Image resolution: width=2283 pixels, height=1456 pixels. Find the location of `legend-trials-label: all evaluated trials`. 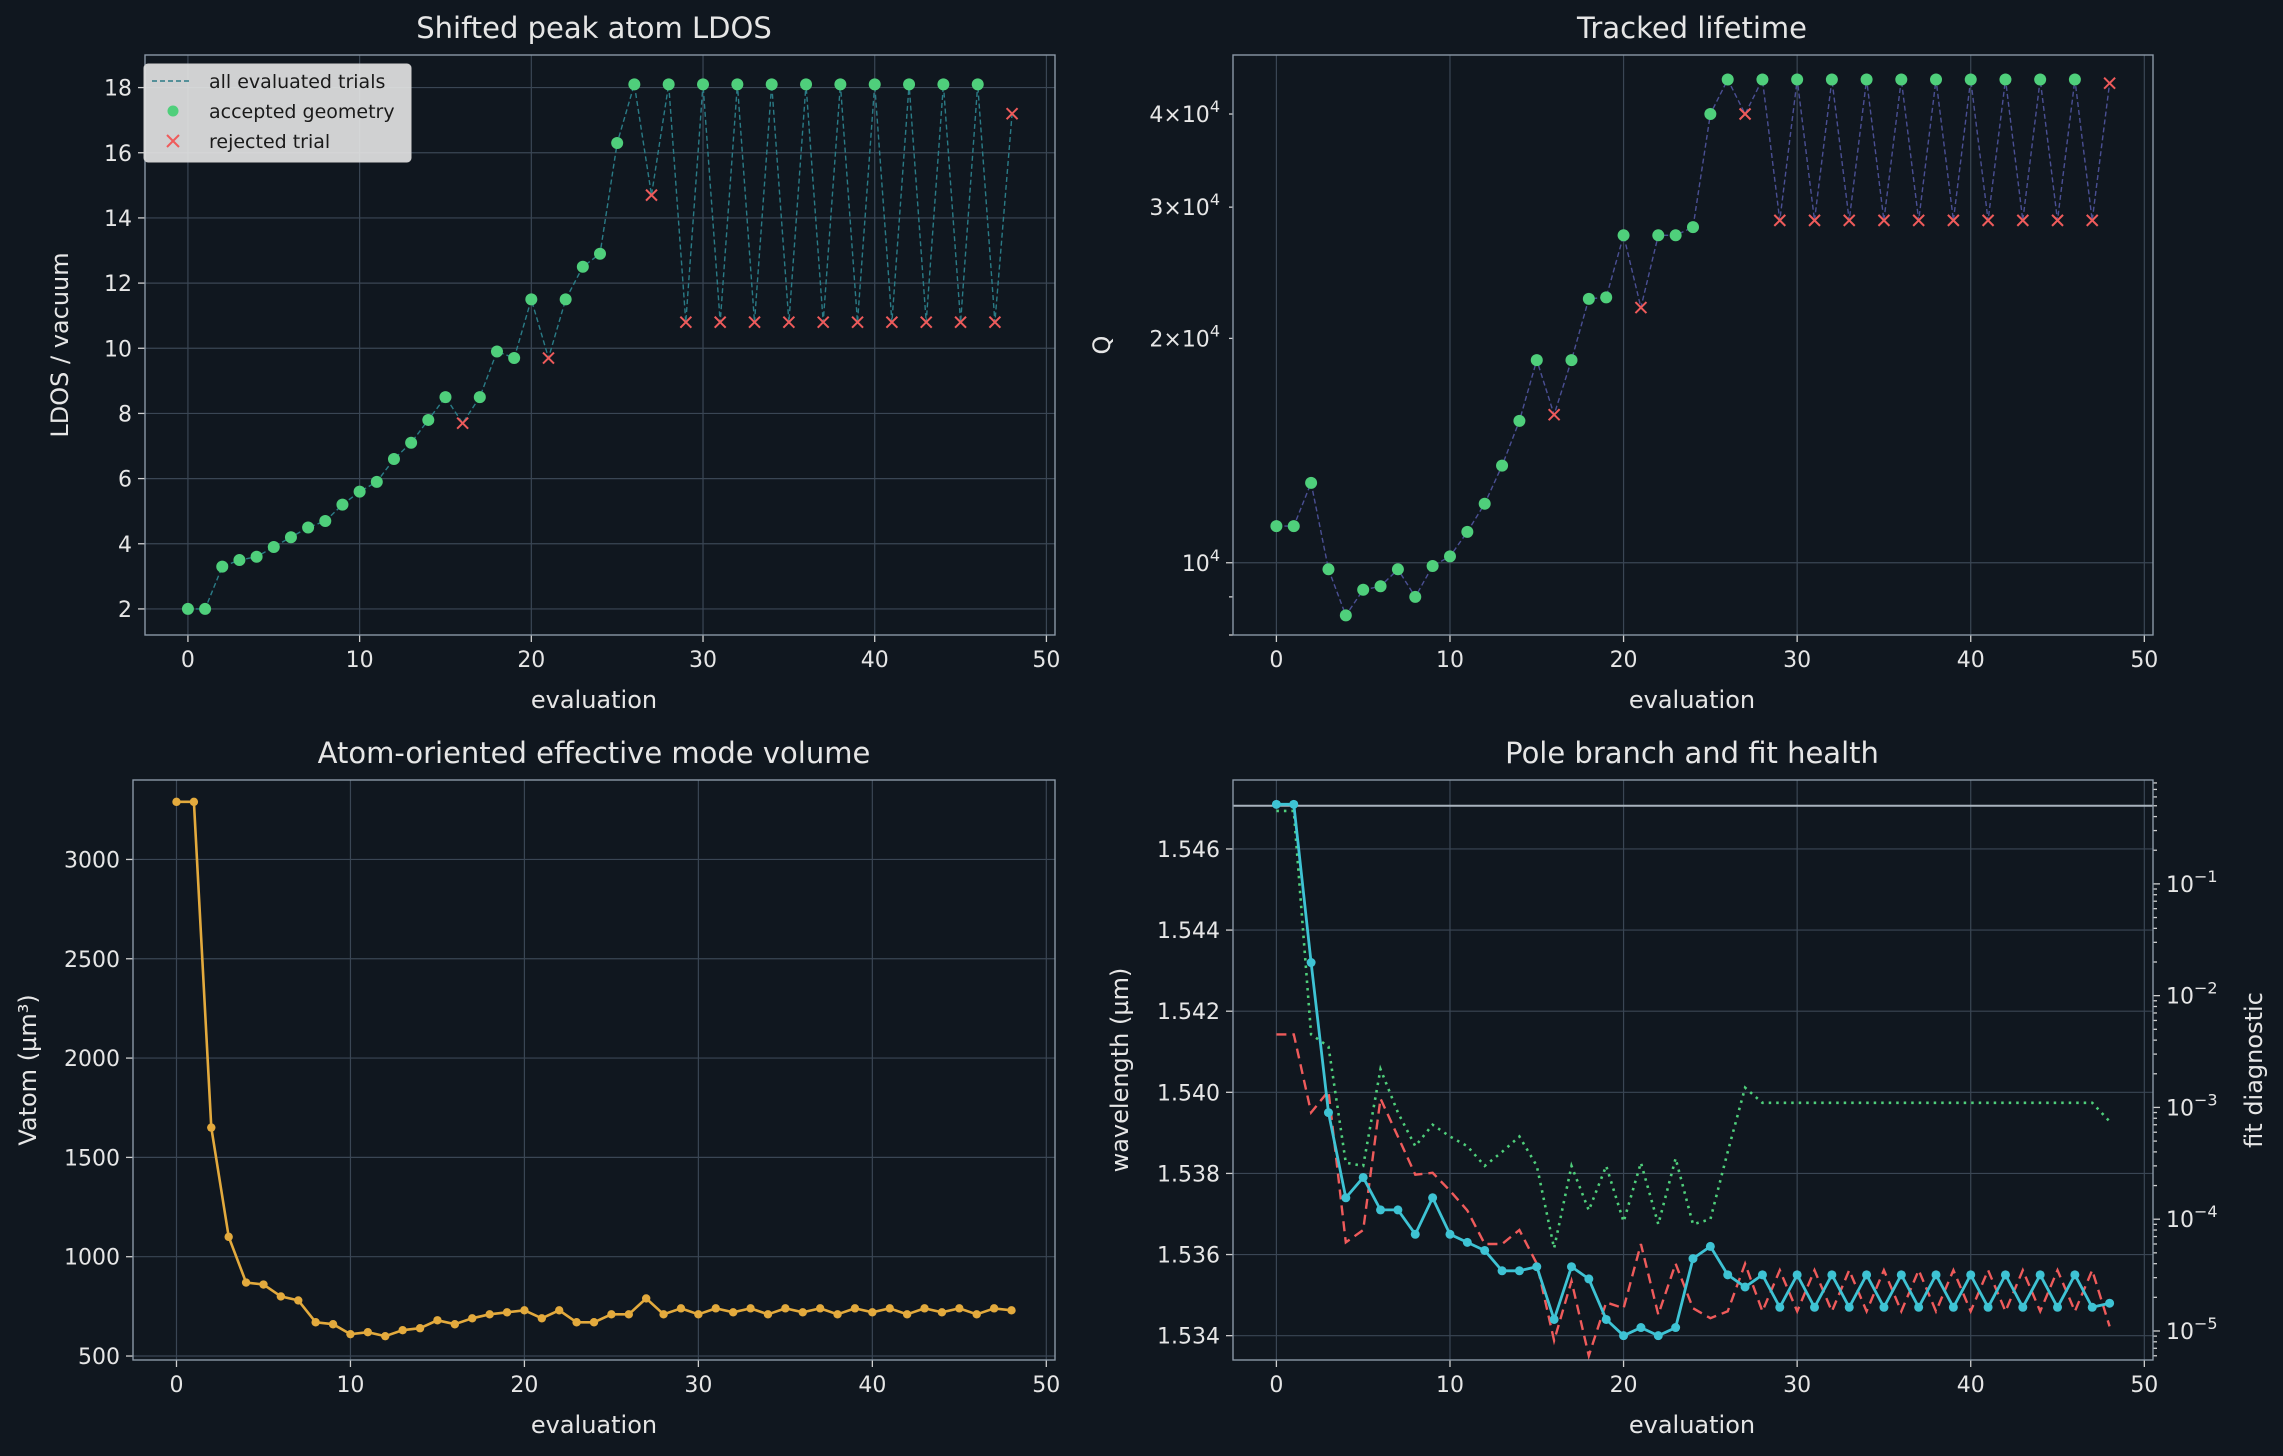

legend-trials-label: all evaluated trials is located at coordinates (297, 82).